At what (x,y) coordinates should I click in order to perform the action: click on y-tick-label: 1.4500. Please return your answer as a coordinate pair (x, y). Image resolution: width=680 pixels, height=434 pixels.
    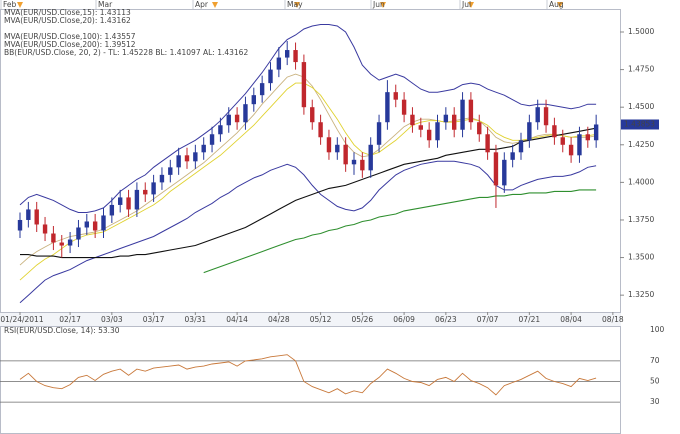
    Looking at the image, I should click on (641, 106).